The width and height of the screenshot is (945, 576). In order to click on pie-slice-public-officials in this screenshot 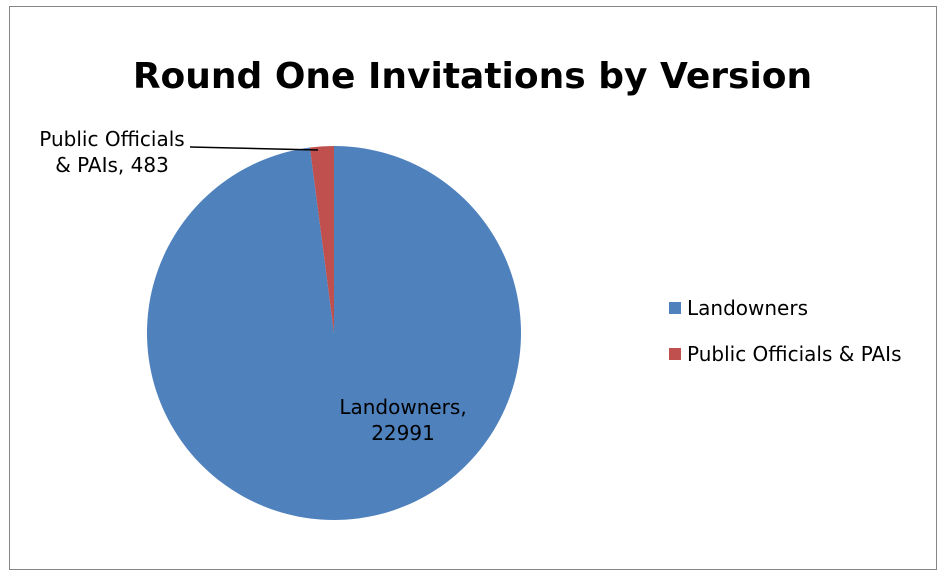, I will do `click(321, 239)`.